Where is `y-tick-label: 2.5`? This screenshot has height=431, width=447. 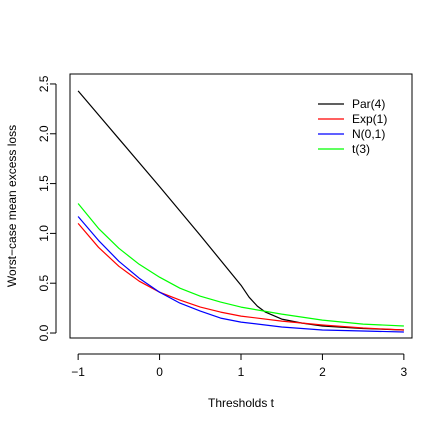
y-tick-label: 2.5 is located at coordinates (44, 83).